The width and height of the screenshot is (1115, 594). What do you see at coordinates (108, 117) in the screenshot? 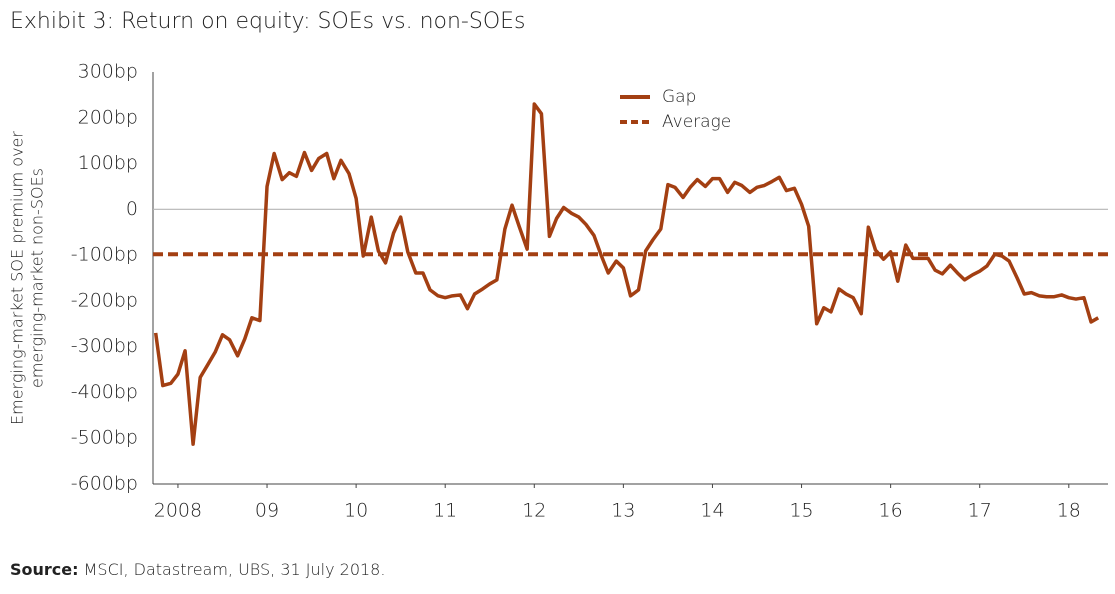
I see `y-tick-label: 200bp` at bounding box center [108, 117].